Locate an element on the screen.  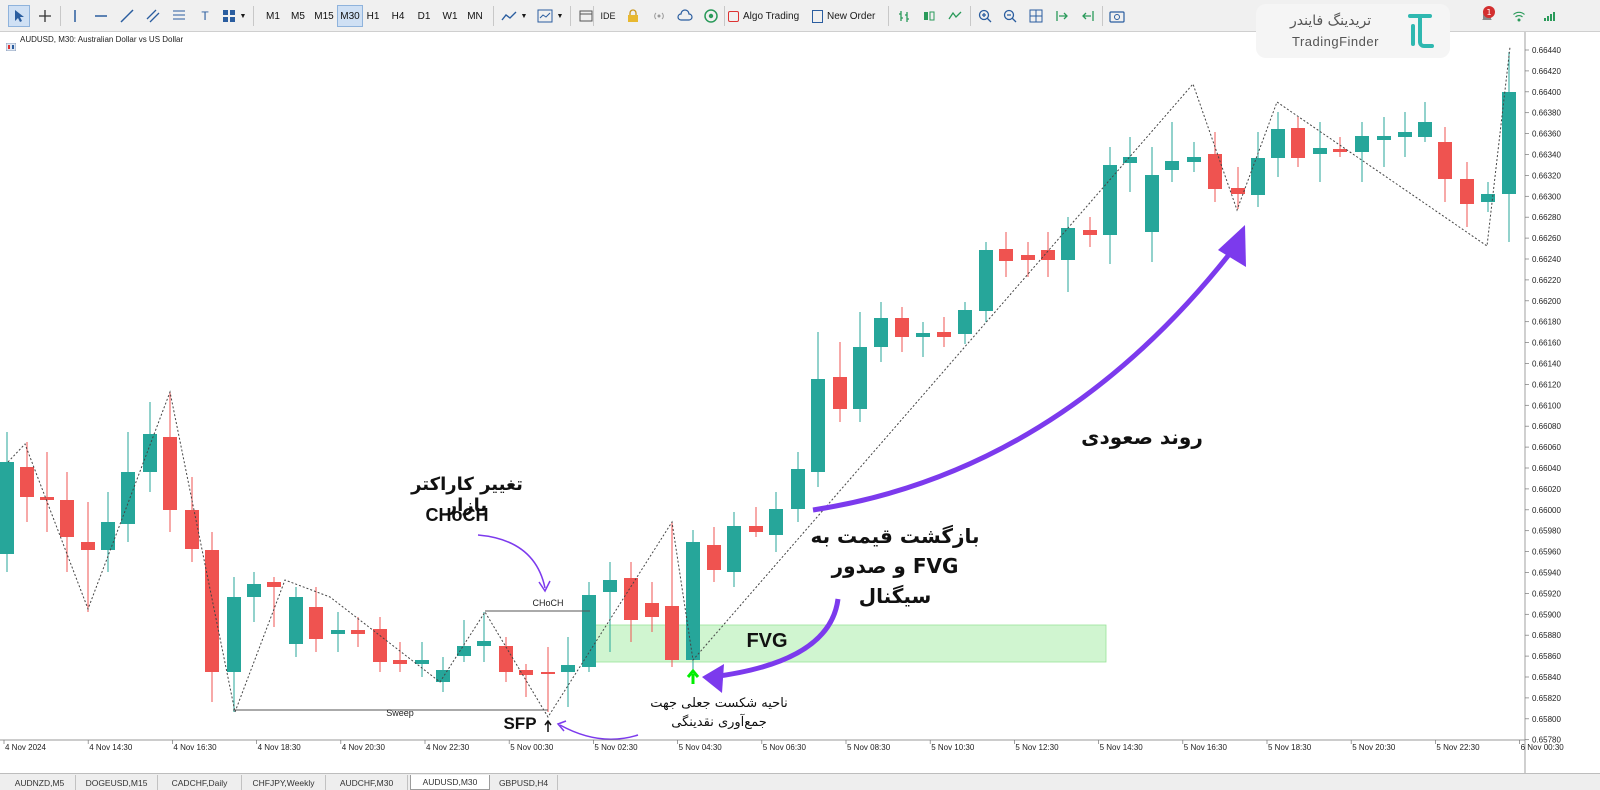
shapes-dropdown-icon: ▼ is located at coordinates (243, 16).